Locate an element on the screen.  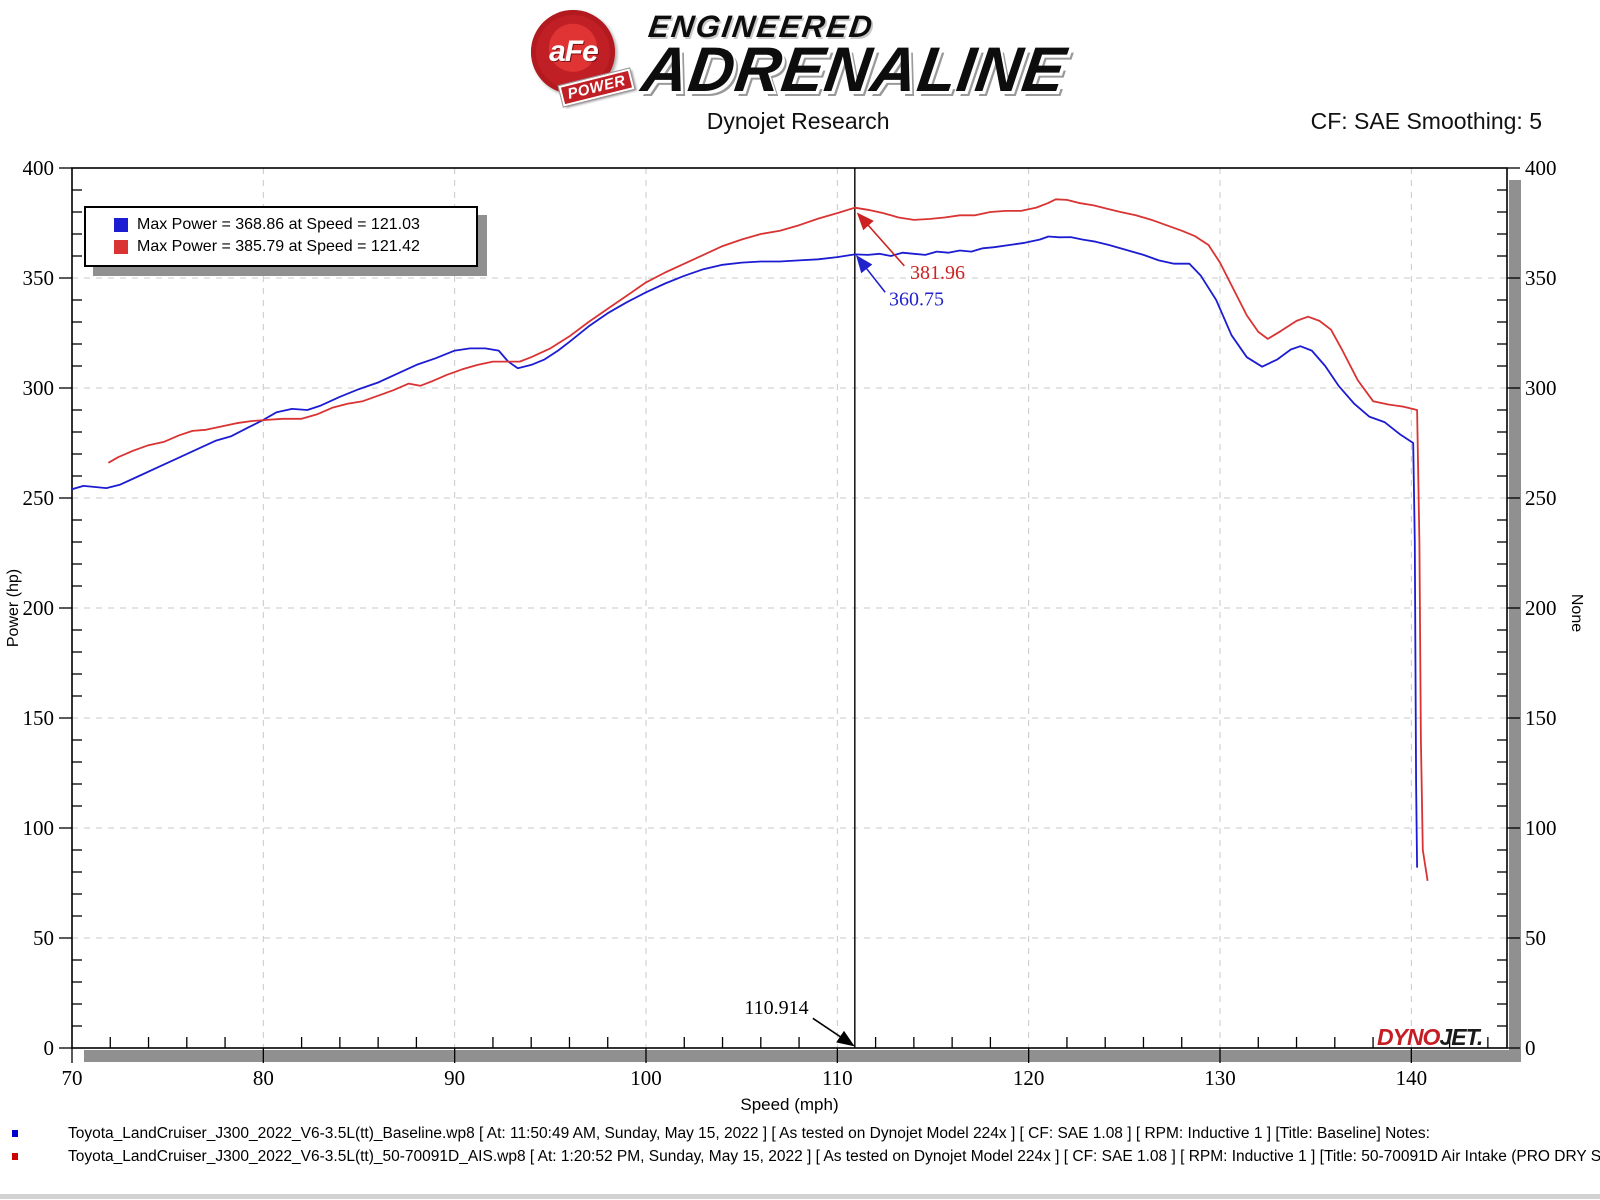
legend-label-intake: Max Power = 385.79 at Speed = 121.42 is located at coordinates (278, 246).